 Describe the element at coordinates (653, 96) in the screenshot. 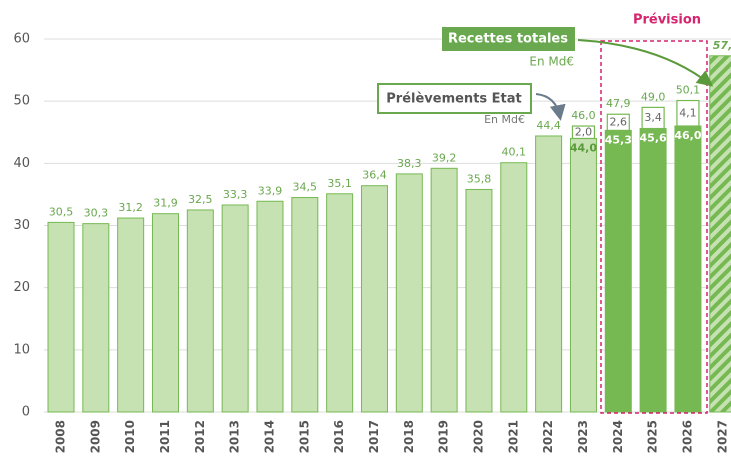

I see `value-label: 49,0` at that location.